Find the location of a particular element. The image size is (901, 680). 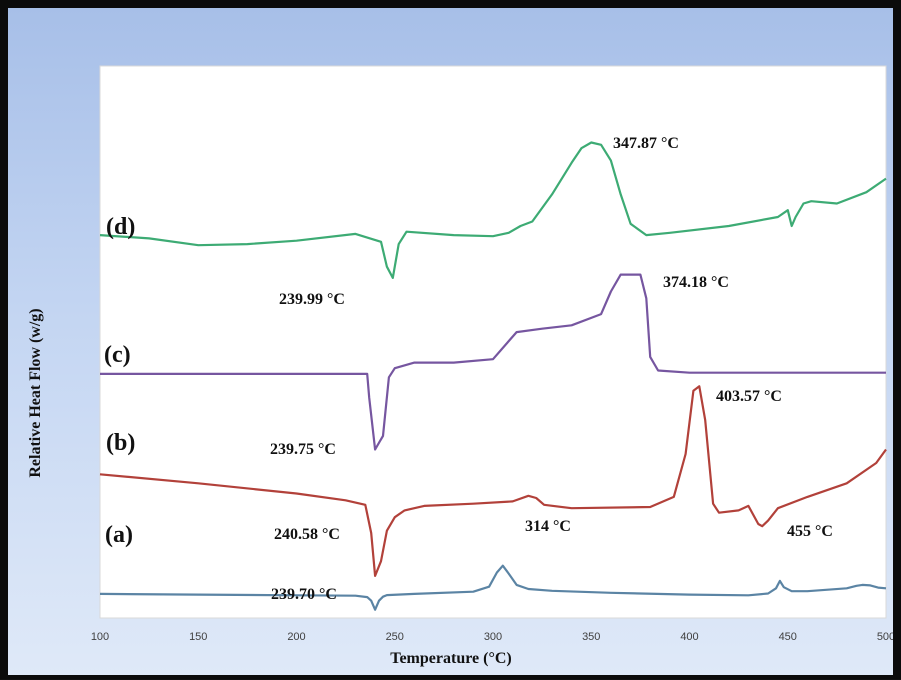

curve-labels: (d) (c) (b) (a) is located at coordinates (119, 381).